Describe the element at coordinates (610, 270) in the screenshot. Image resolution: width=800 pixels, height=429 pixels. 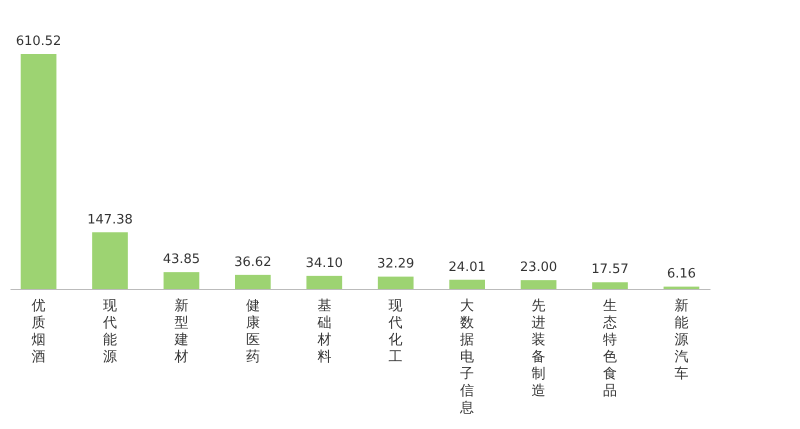
I see `data-label: 17.57` at that location.